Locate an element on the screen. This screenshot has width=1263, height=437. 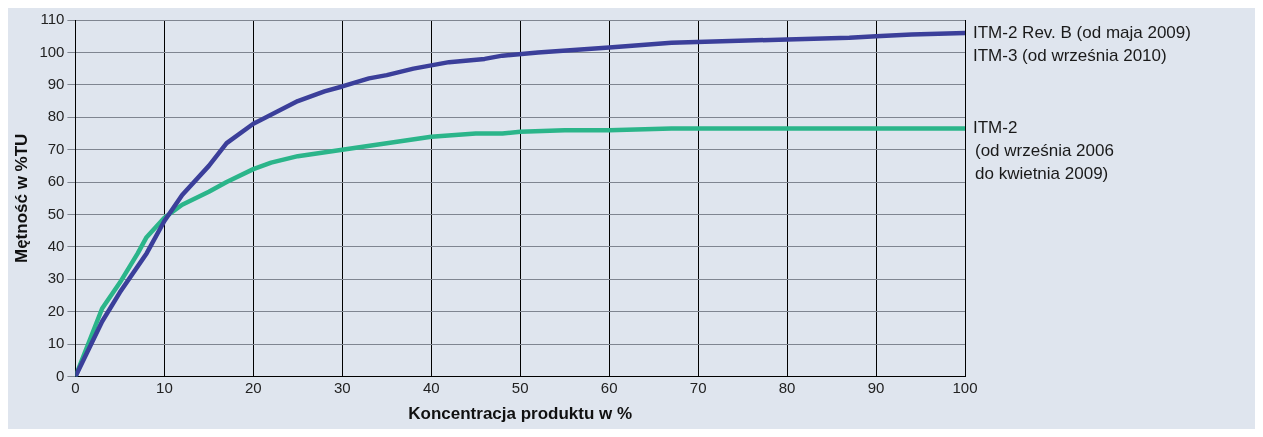
y-tick-label: 10 is located at coordinates (56, 343).